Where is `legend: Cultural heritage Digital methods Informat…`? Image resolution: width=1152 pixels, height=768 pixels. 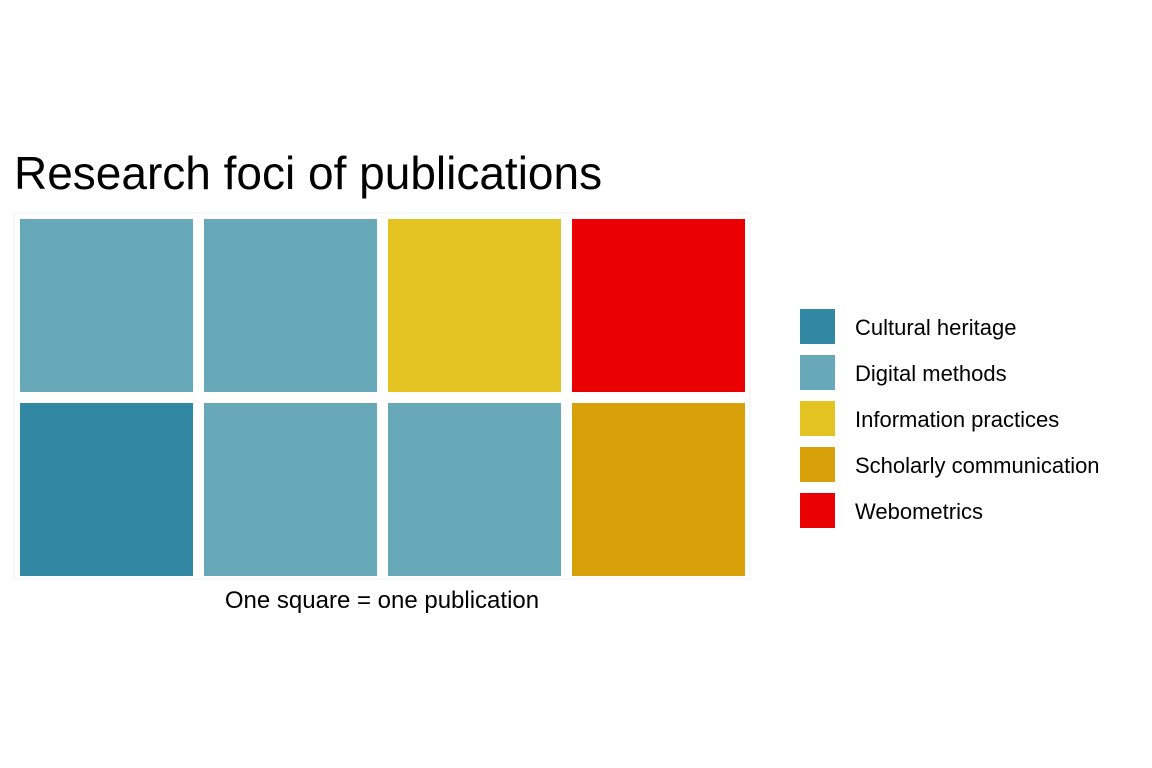
legend: Cultural heritage Digital methods Informat… is located at coordinates (950, 418).